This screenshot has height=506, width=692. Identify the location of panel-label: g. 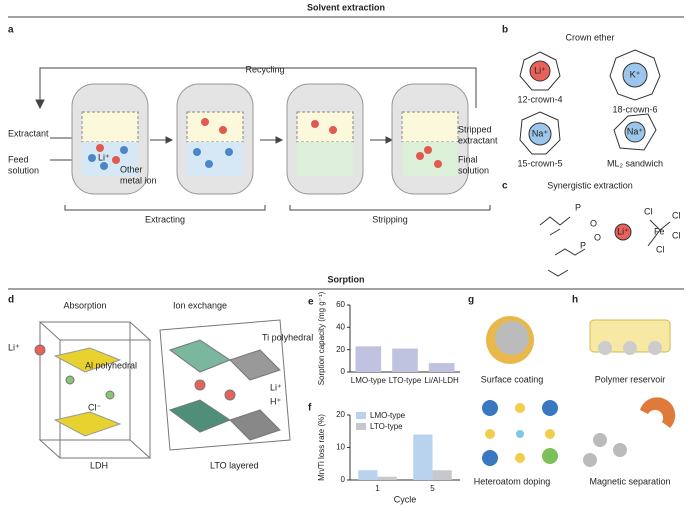
(471, 300).